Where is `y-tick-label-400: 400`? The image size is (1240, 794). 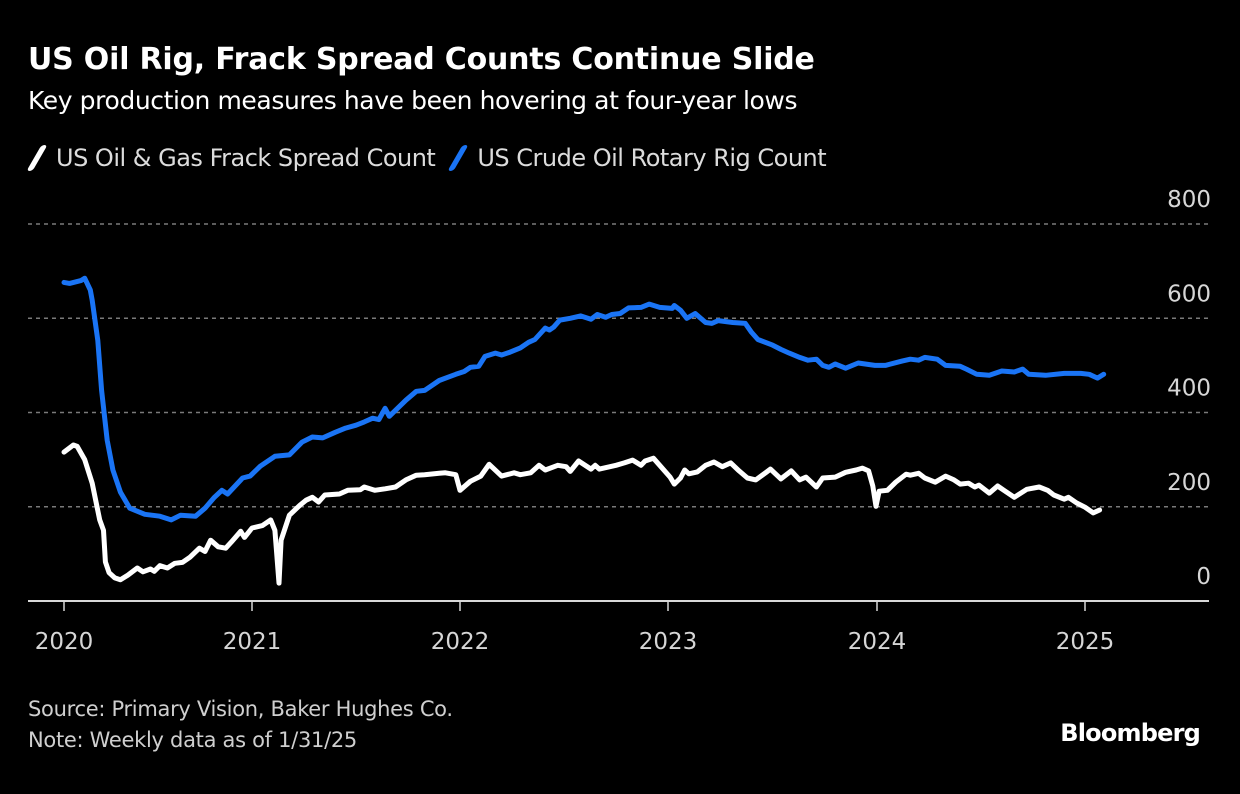 y-tick-label-400: 400 is located at coordinates (1189, 389).